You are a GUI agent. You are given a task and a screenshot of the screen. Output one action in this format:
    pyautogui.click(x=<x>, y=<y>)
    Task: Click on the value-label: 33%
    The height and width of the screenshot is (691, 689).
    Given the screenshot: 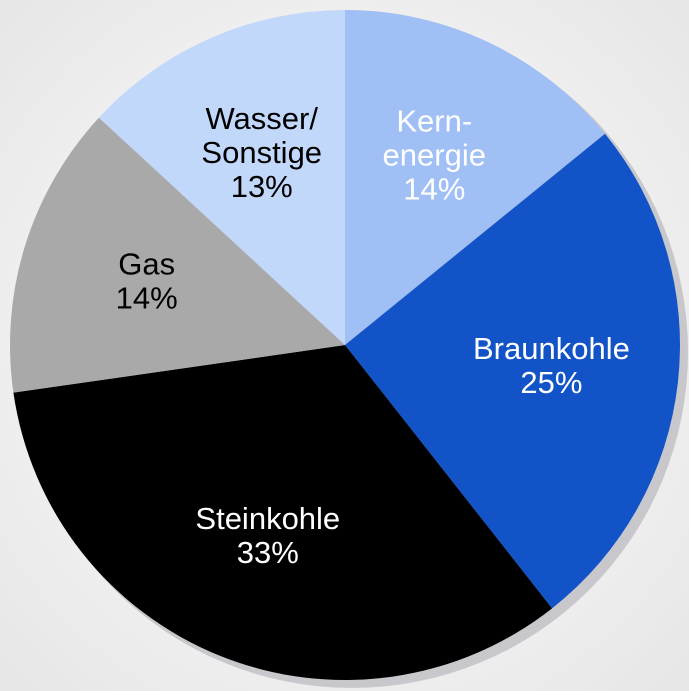 What is the action you would take?
    pyautogui.click(x=268, y=552)
    